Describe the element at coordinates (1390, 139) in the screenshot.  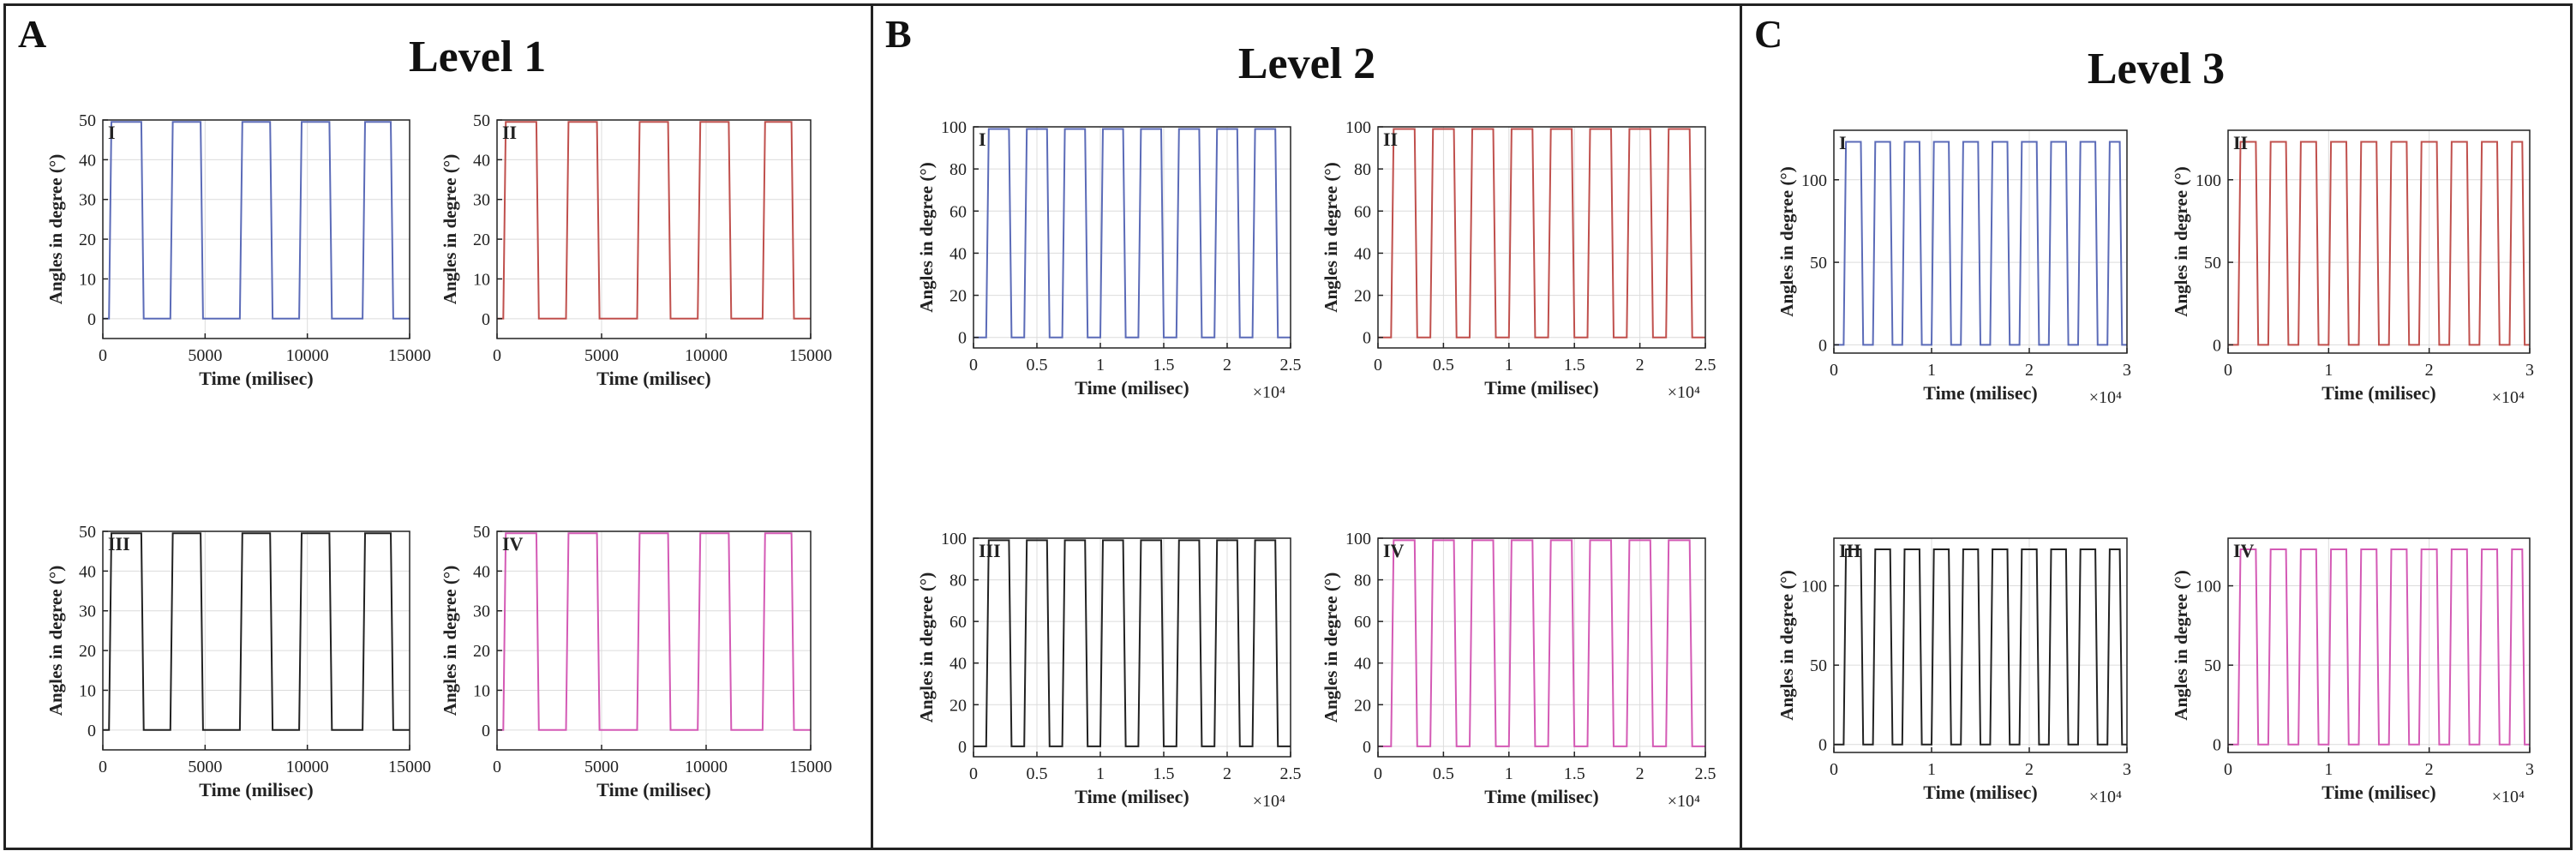
I see `subplot-label: II` at that location.